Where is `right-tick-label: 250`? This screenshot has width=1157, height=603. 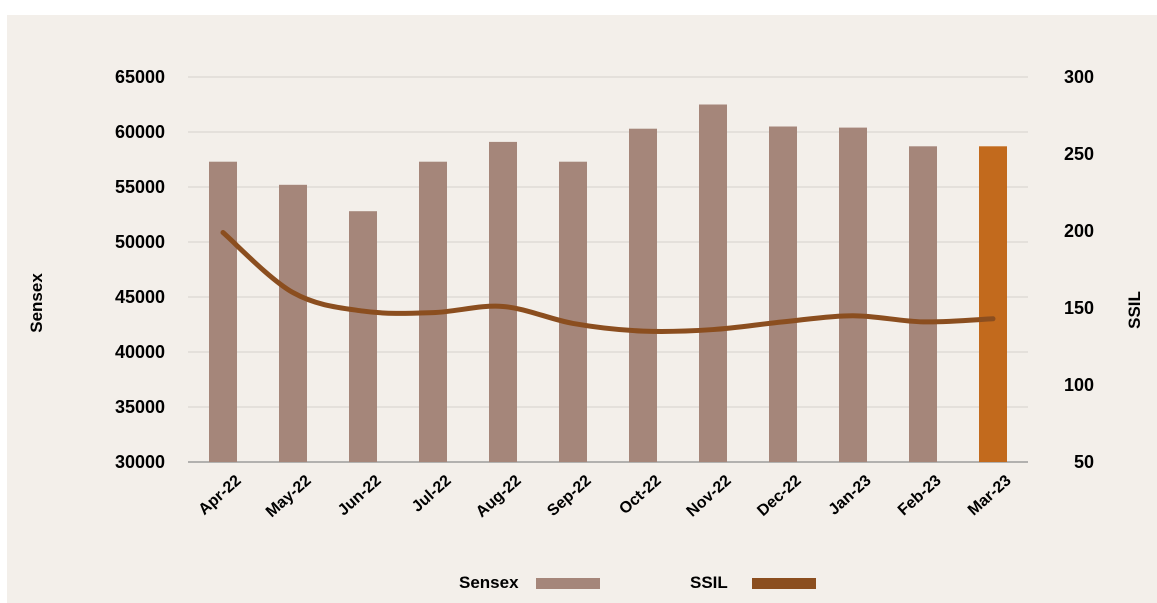
right-tick-label: 250 is located at coordinates (1079, 154).